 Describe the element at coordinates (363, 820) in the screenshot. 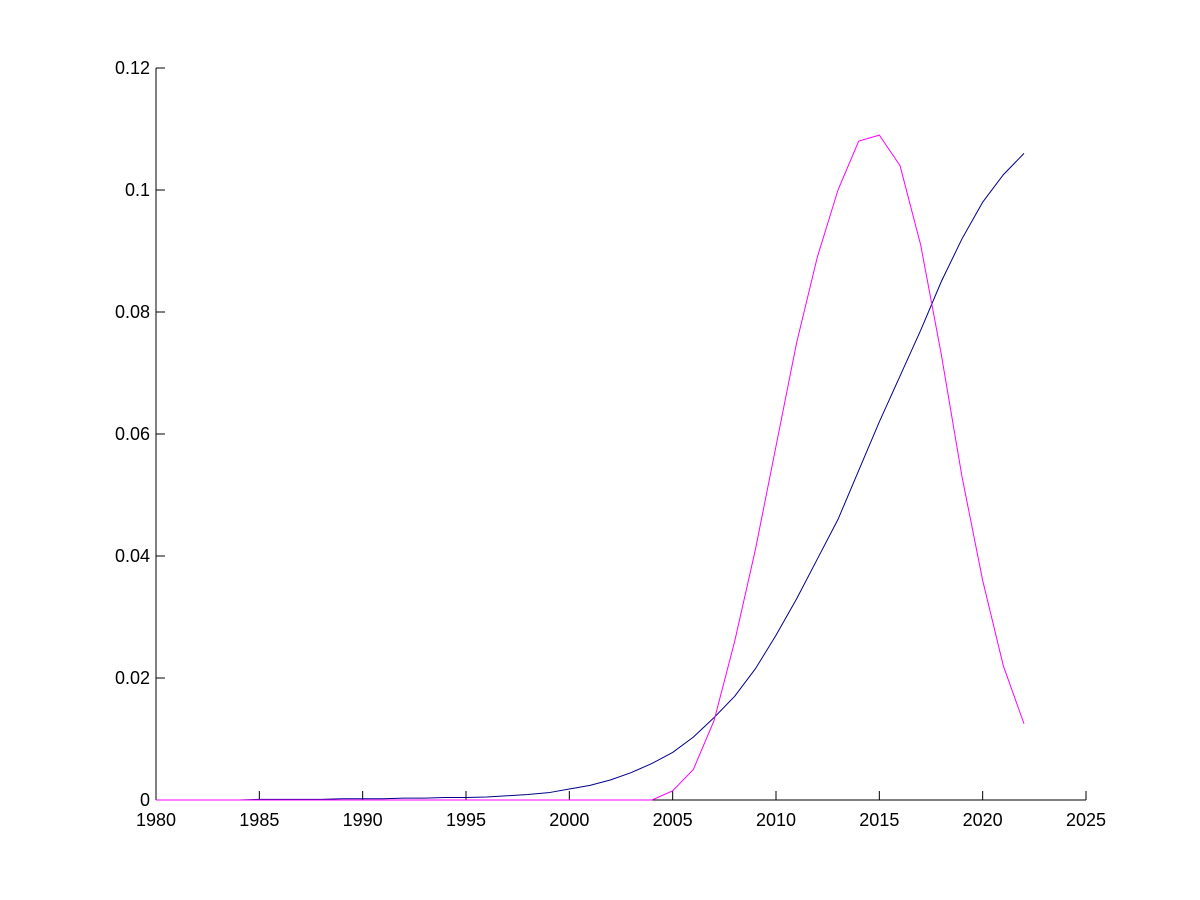

I see `x-tick-label: 1990` at that location.